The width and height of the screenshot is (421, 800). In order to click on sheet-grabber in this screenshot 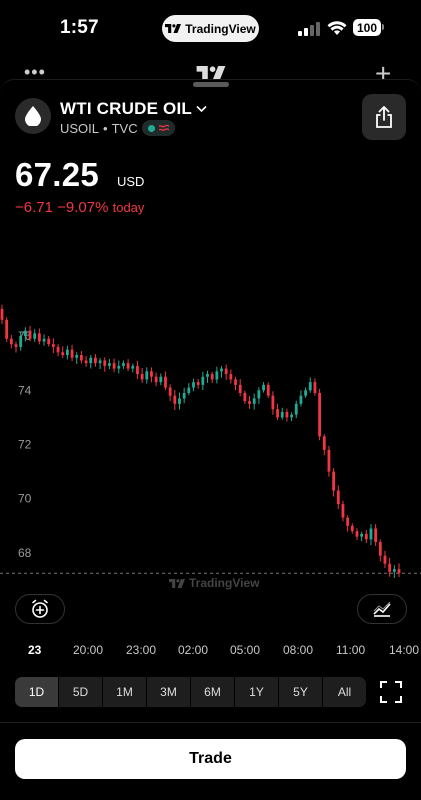, I will do `click(211, 84)`.